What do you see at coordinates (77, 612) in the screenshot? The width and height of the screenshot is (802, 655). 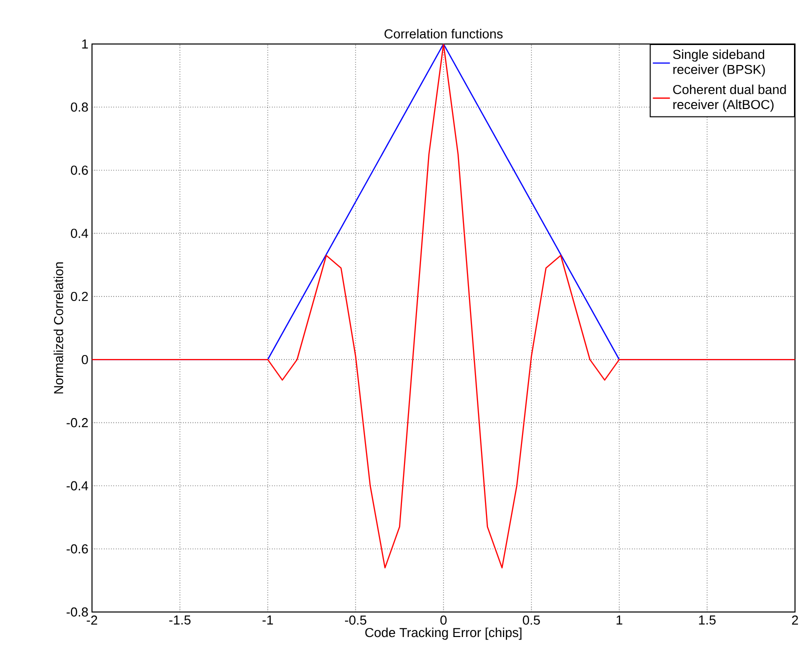 I see `y-tick-label: -0.8` at bounding box center [77, 612].